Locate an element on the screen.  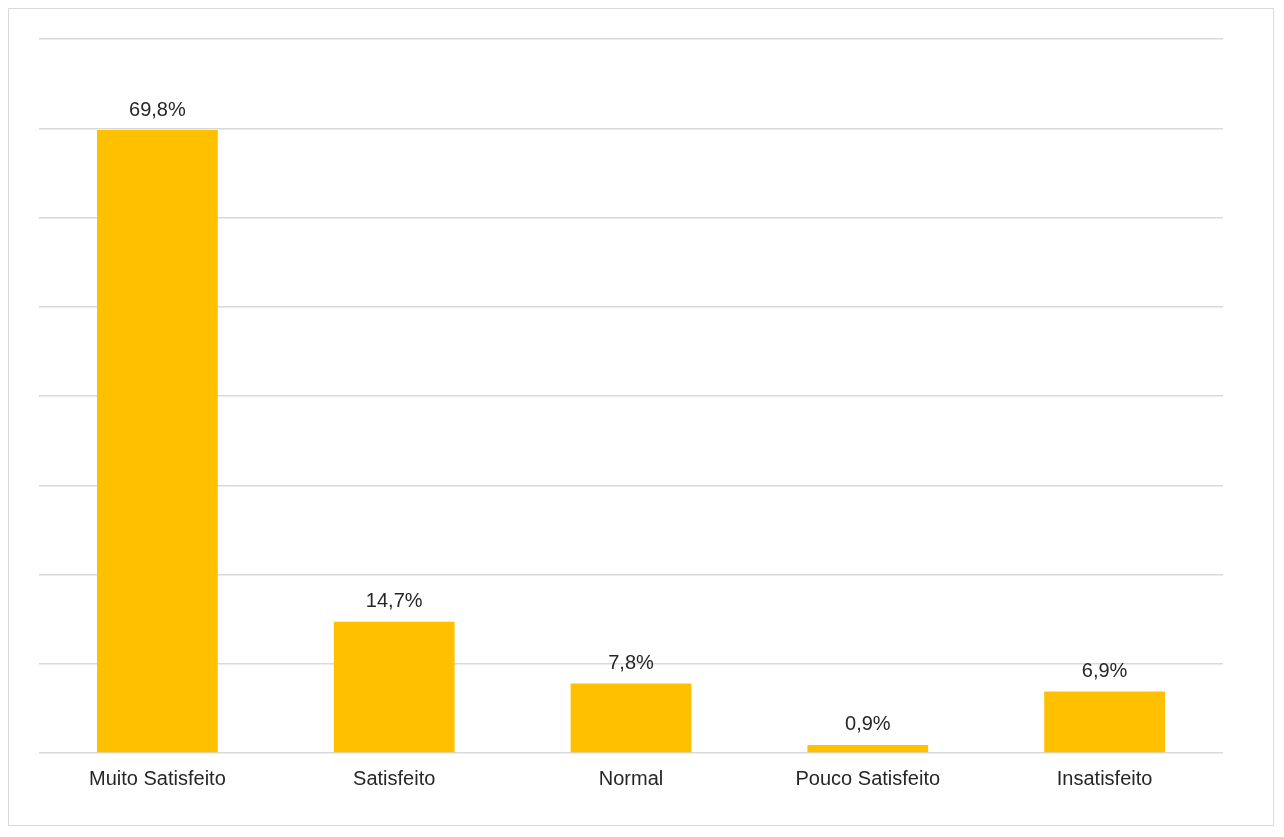
x-tick-label: Pouco Satisfeito is located at coordinates (868, 777).